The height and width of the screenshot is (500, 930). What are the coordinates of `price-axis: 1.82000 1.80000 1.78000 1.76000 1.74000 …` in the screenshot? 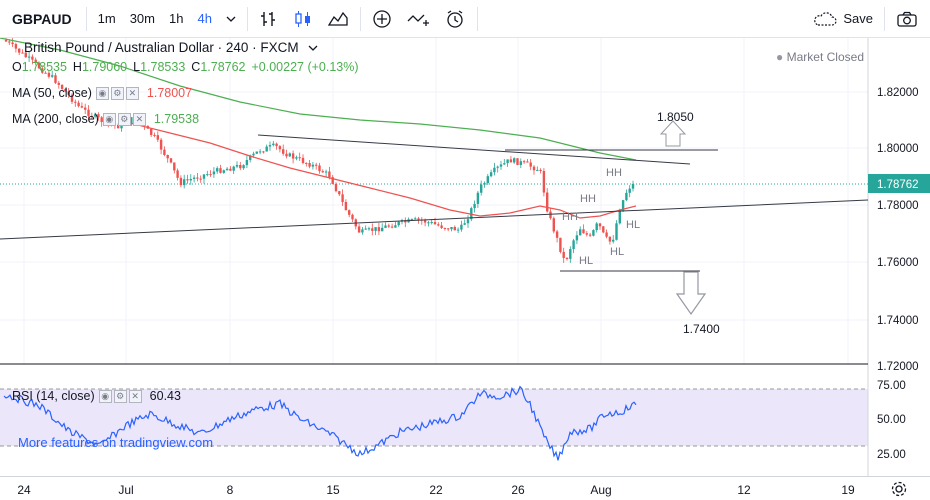 It's located at (898, 230).